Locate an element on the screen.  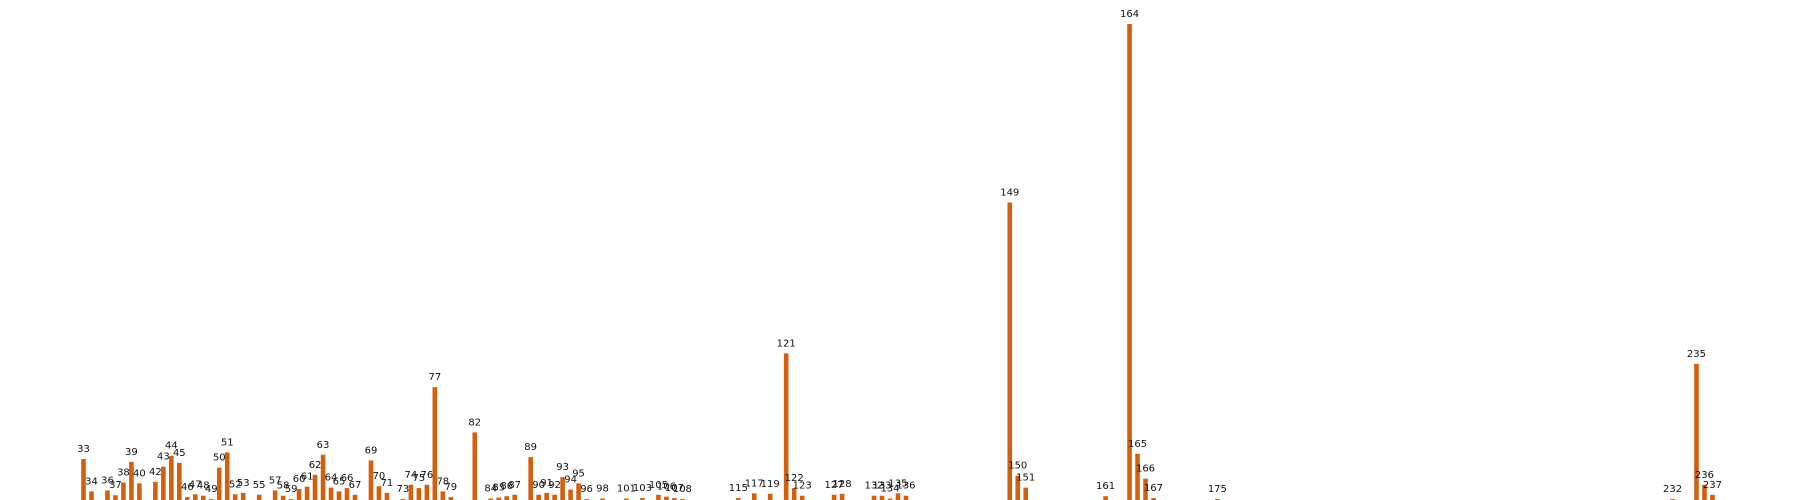
bar-label-85: 85 is located at coordinates (498, 488).